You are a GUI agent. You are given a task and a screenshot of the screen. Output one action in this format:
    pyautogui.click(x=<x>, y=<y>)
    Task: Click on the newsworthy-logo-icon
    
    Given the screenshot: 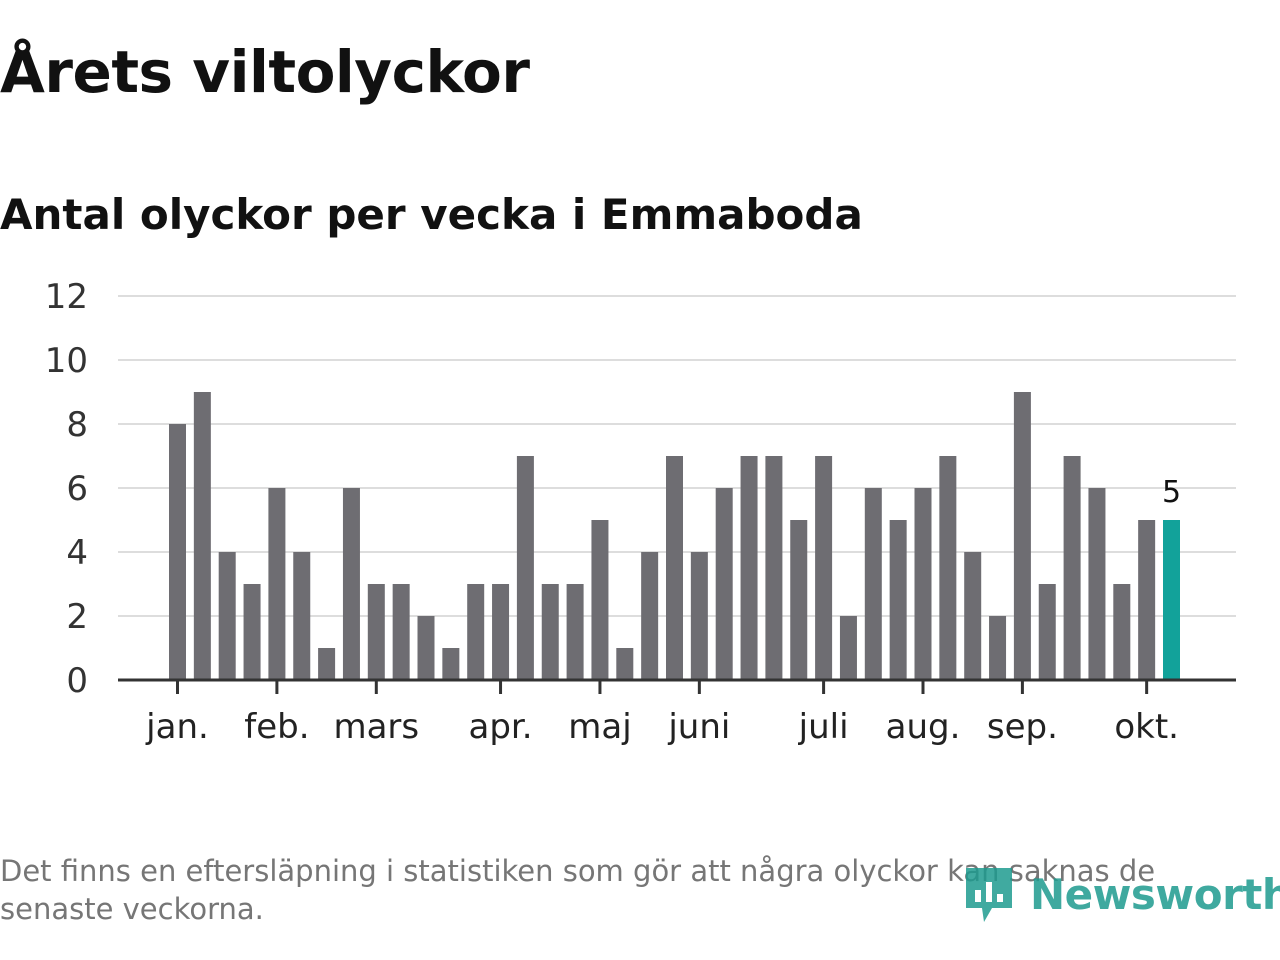 What is the action you would take?
    pyautogui.click(x=989, y=895)
    